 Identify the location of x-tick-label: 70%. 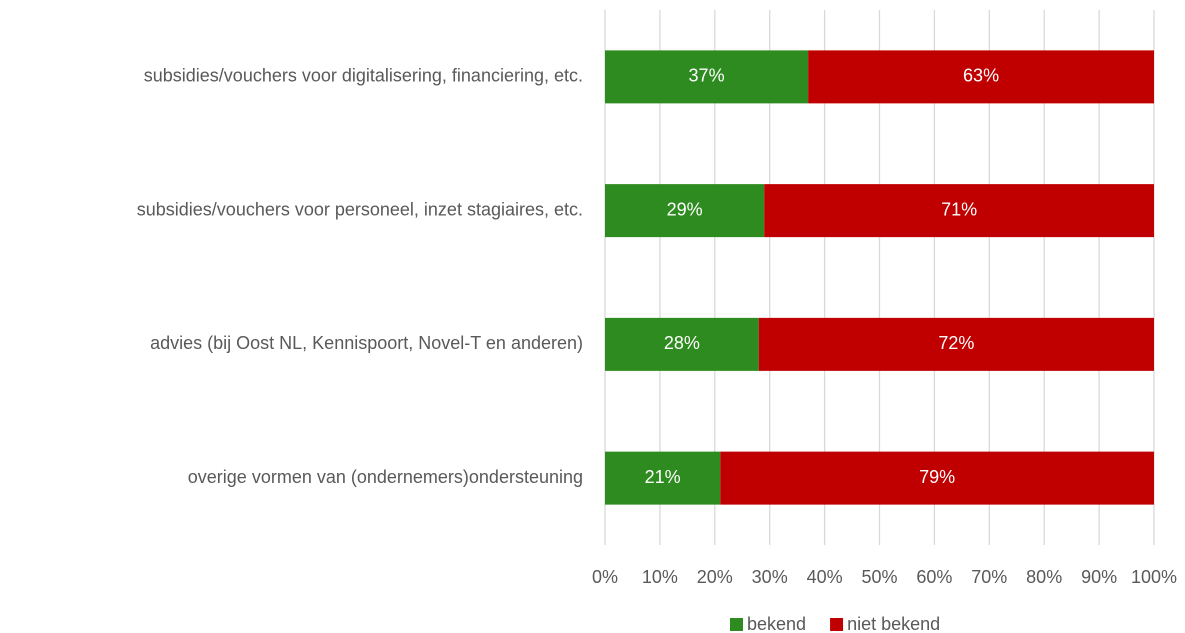
(989, 577).